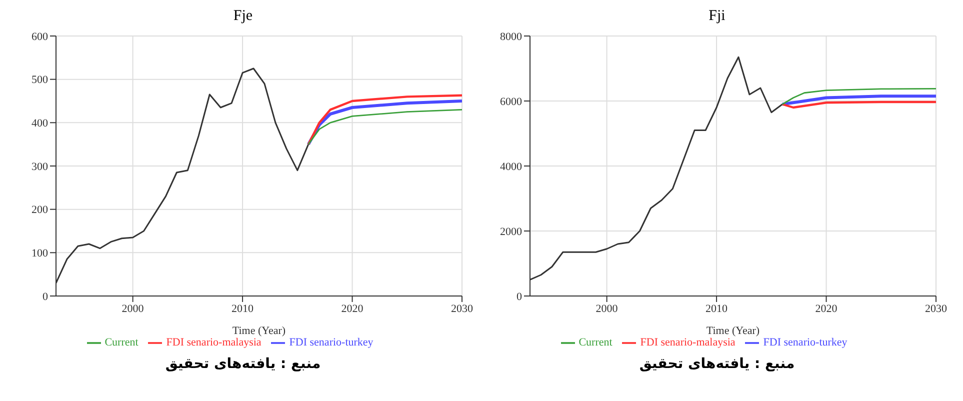 This screenshot has height=401, width=963. I want to click on y-tick-label: 4000, so click(511, 166).